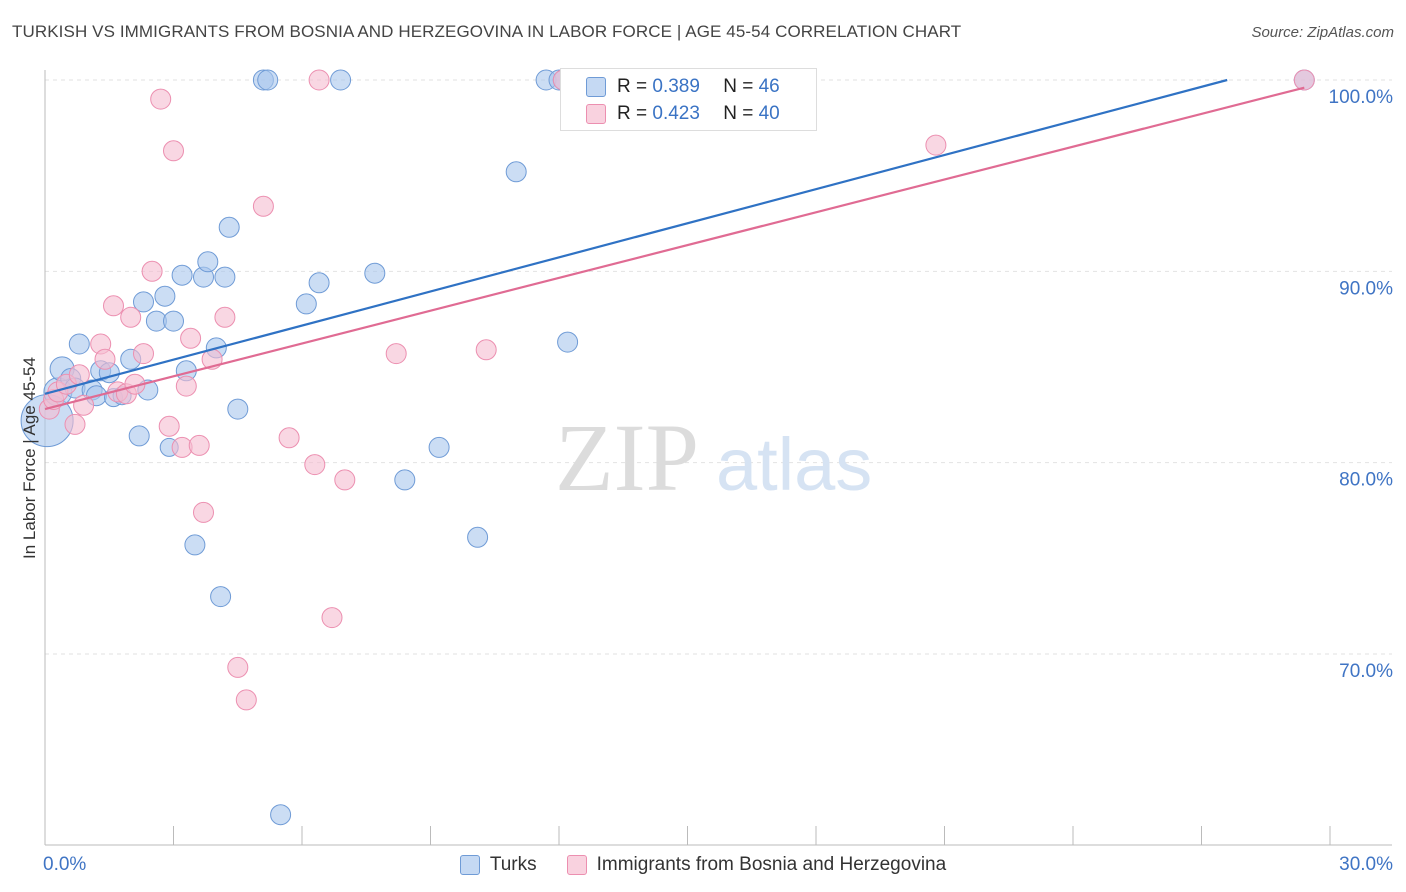 This screenshot has width=1406, height=892. I want to click on x-tick-label: 0.0%, so click(64, 864).